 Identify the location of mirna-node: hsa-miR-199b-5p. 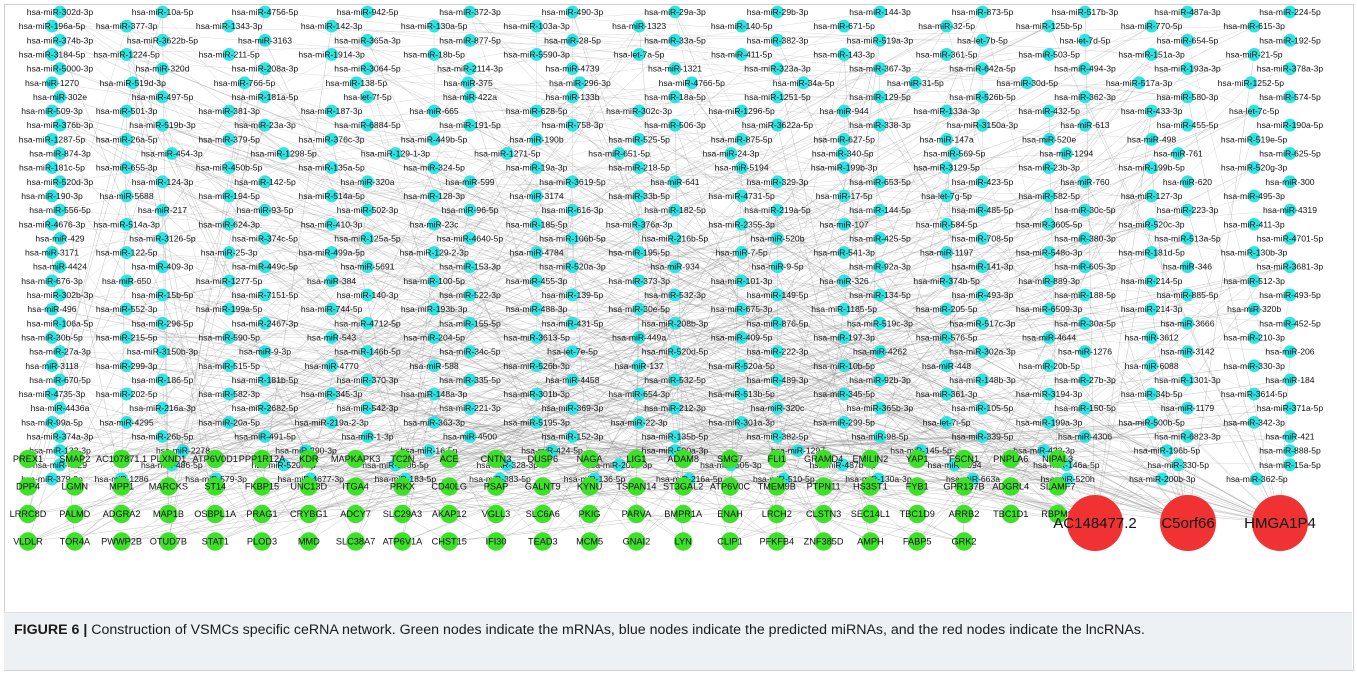
(1151, 168).